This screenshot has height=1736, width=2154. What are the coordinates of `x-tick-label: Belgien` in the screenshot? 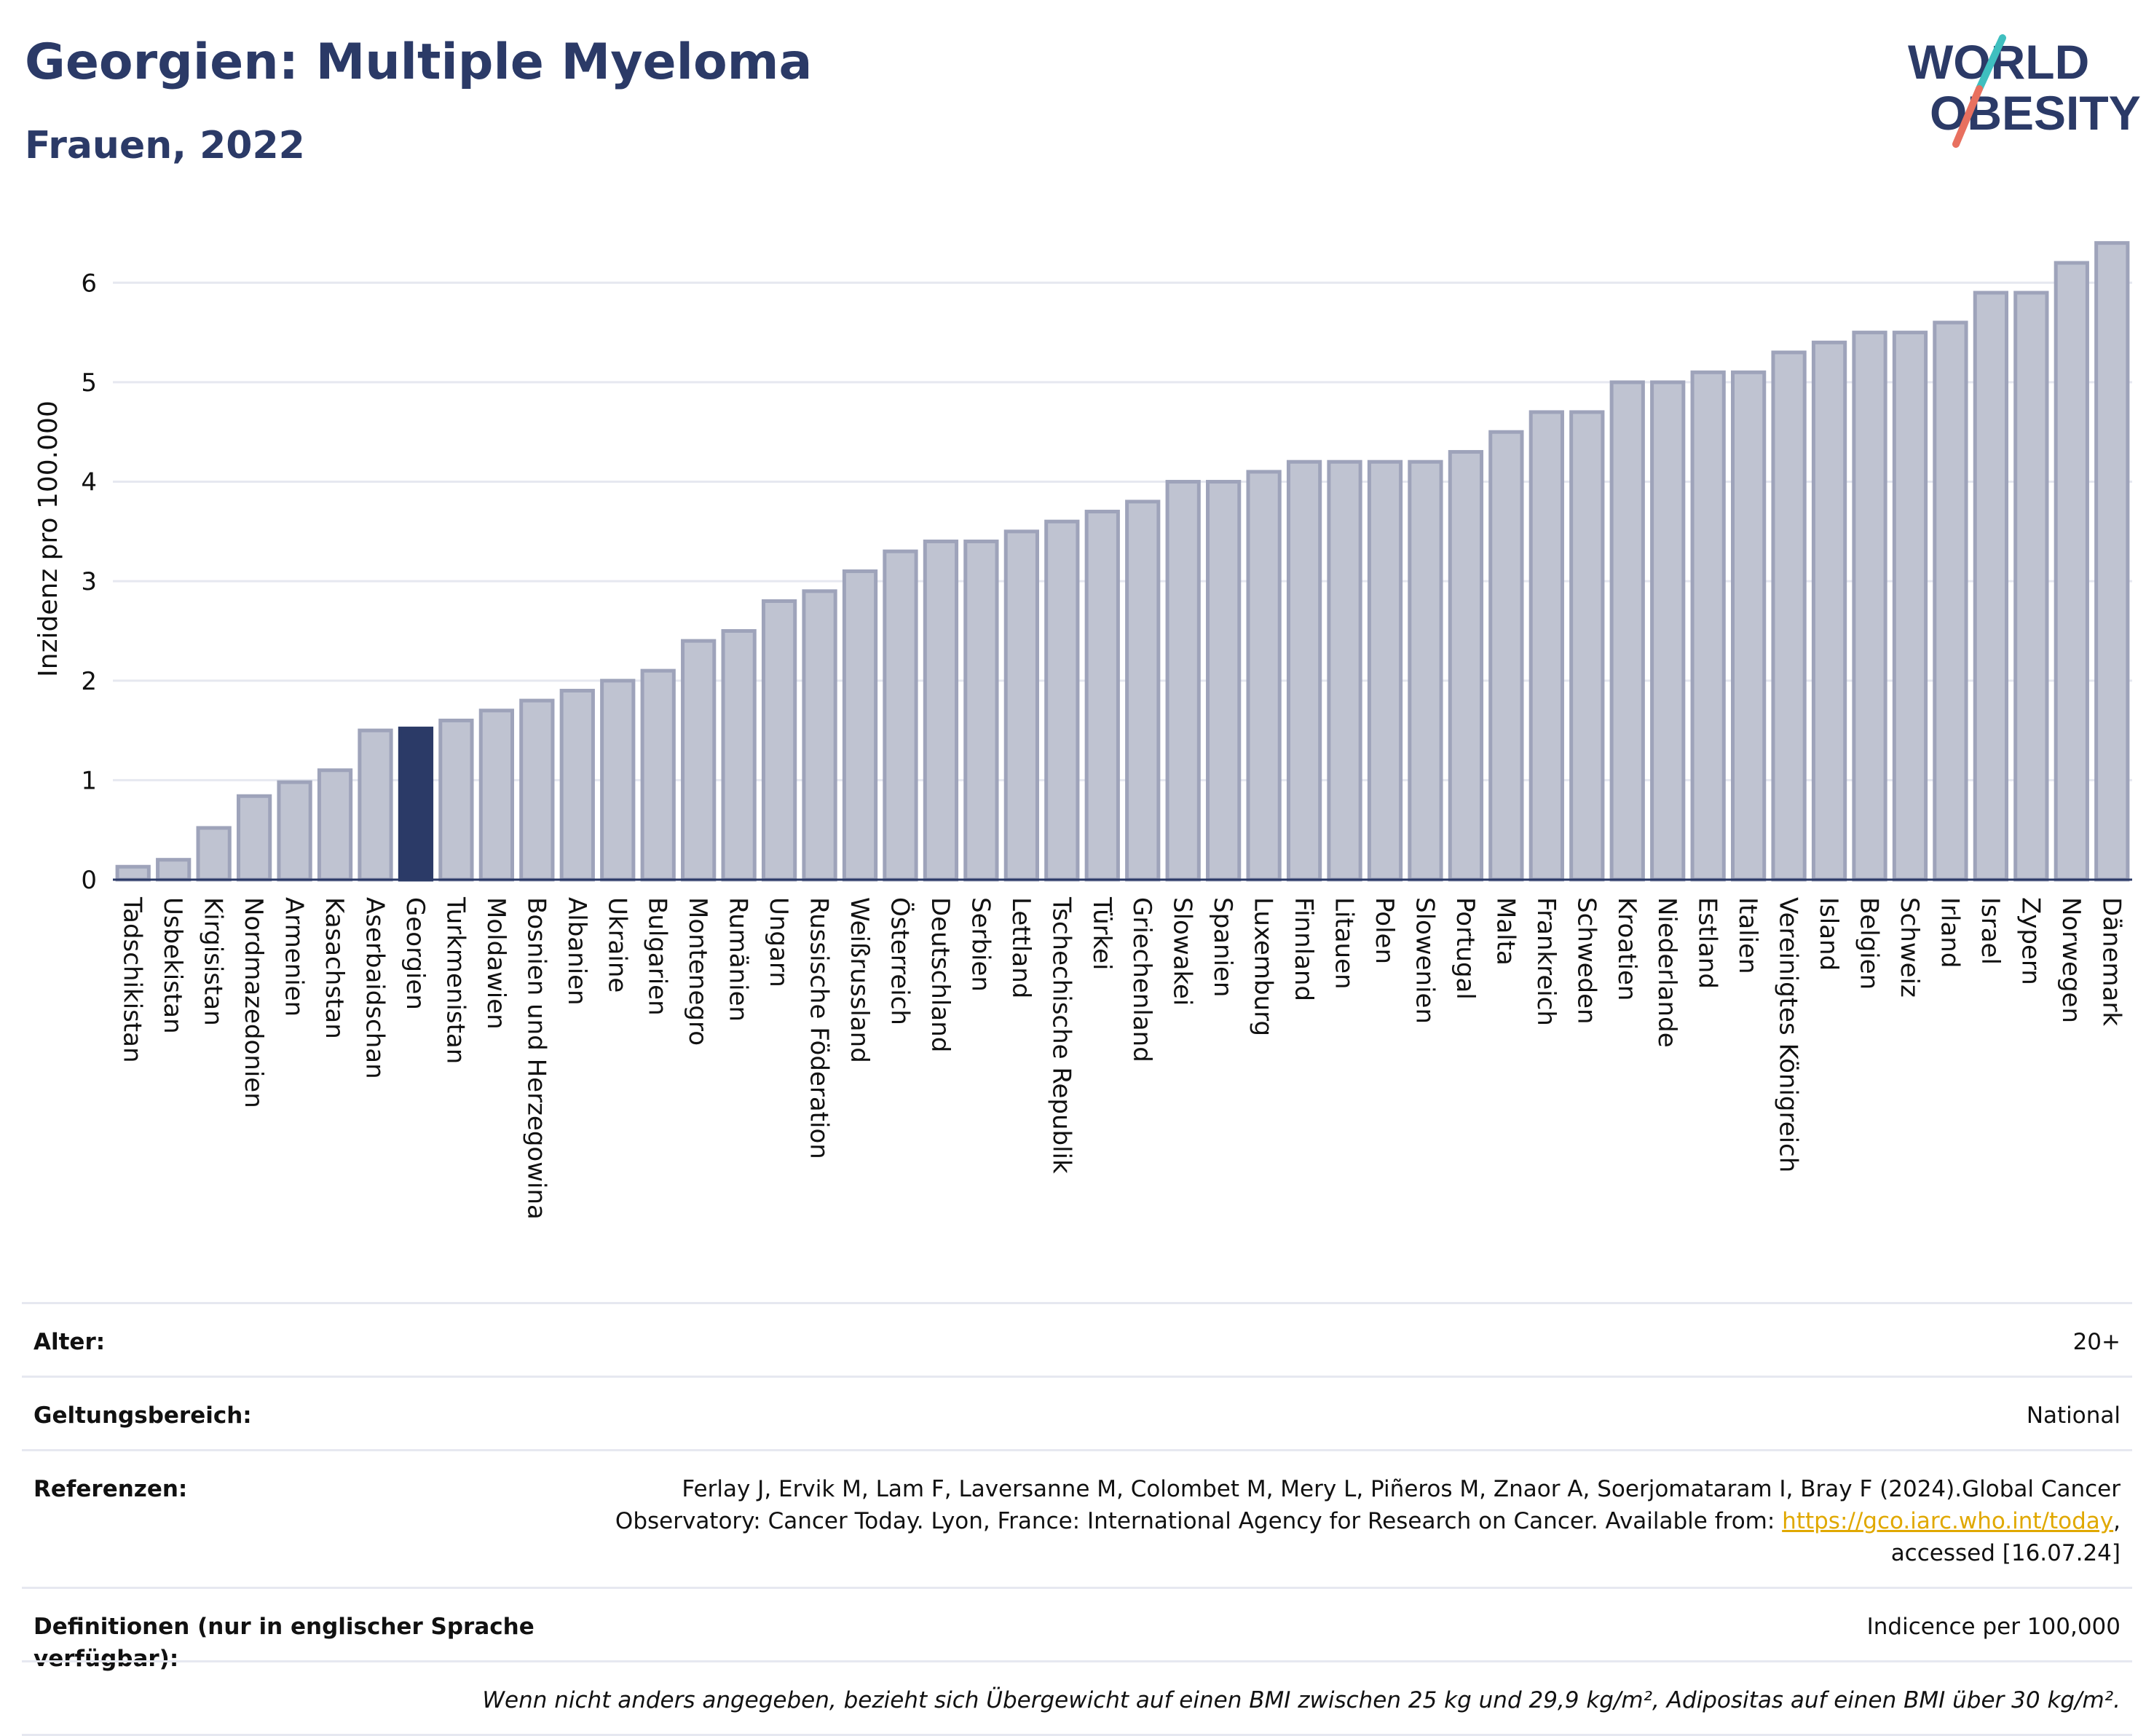 It's located at (1869, 944).